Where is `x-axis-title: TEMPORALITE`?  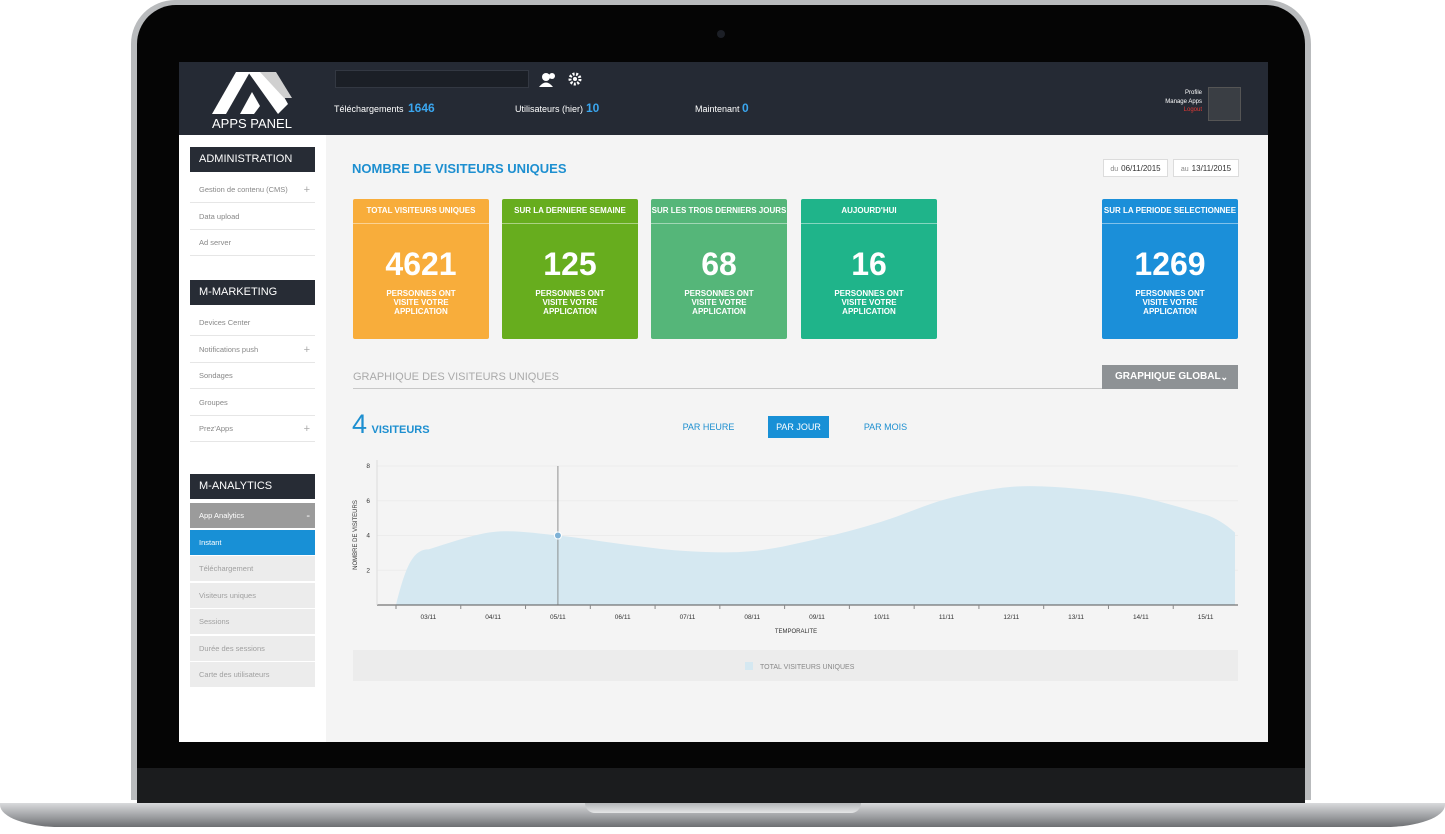 x-axis-title: TEMPORALITE is located at coordinates (796, 632).